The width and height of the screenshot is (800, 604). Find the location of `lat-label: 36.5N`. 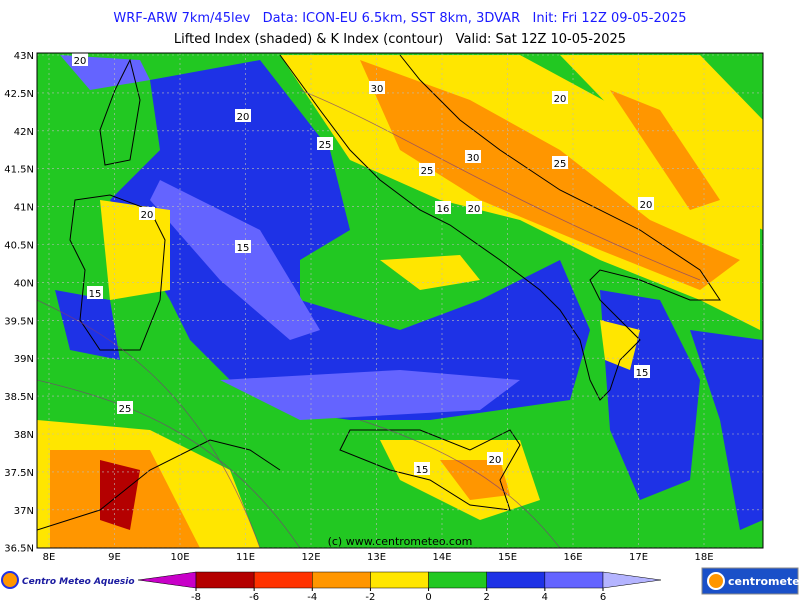

lat-label: 36.5N is located at coordinates (19, 549).